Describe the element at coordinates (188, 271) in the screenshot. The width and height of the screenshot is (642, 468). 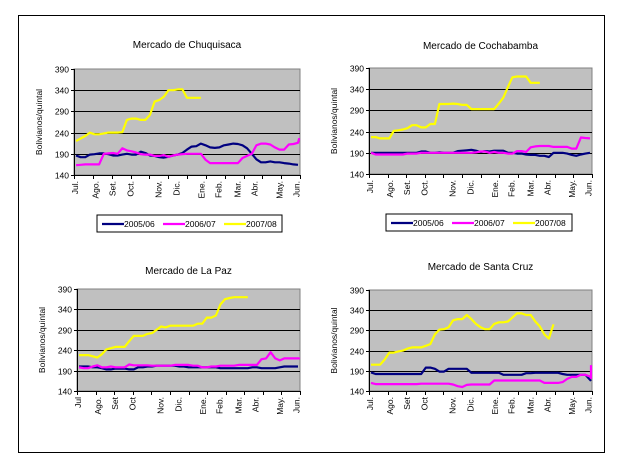
I see `chart-title: Mercado de La Paz` at that location.